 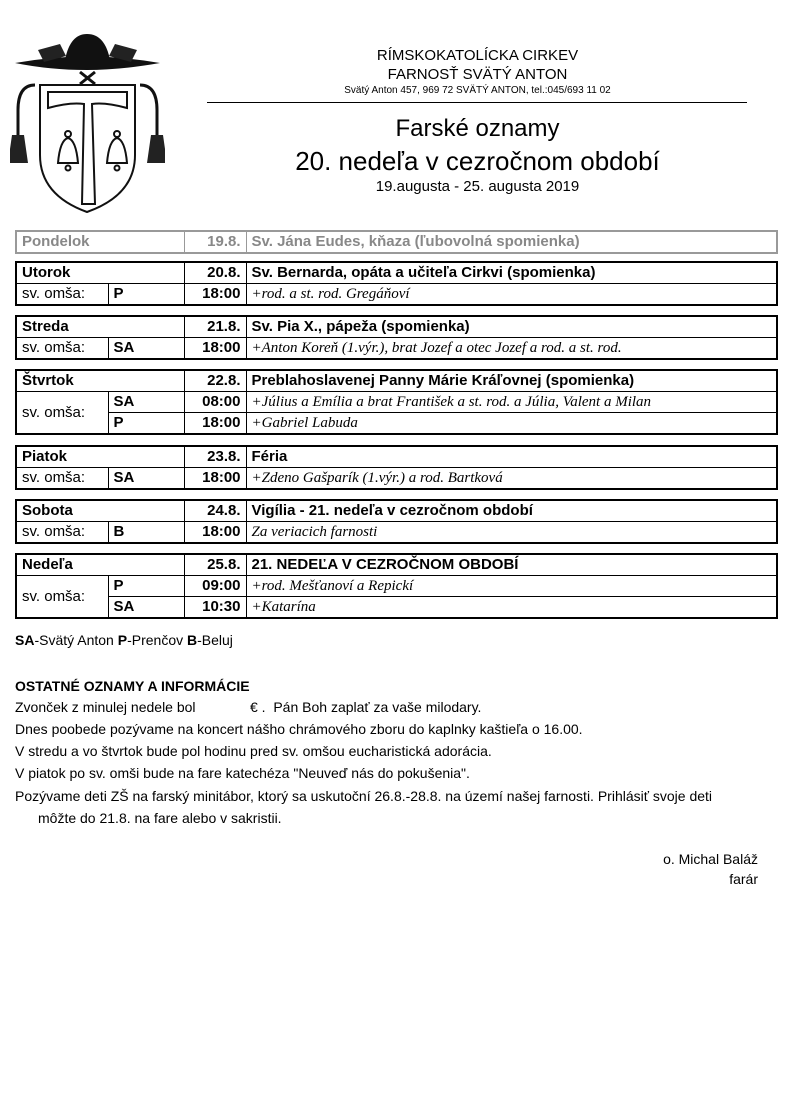 I want to click on day-date: 21.8., so click(x=215, y=326).